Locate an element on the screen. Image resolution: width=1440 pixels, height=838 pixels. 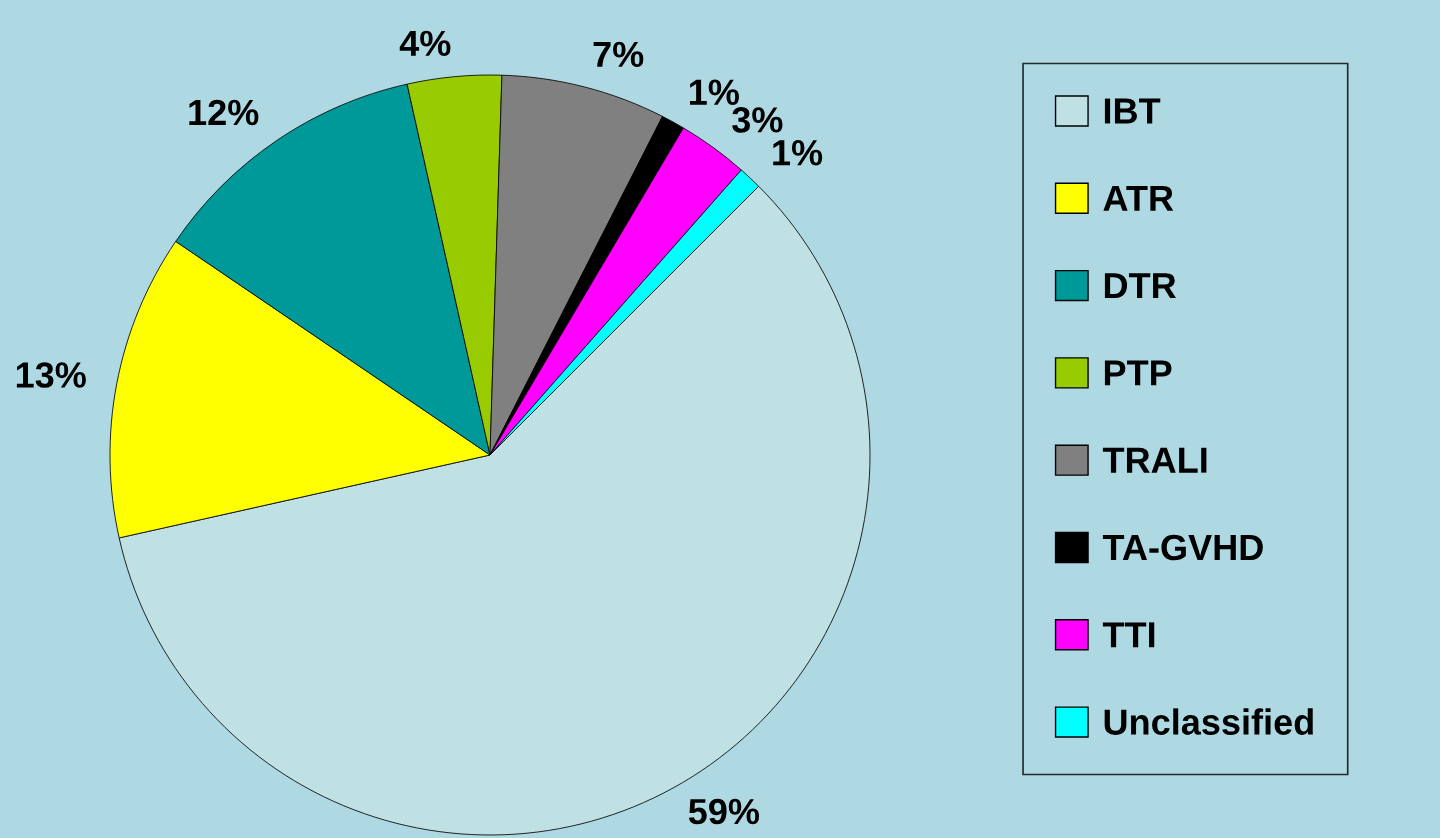
legend-label: ATR is located at coordinates (1138, 198).